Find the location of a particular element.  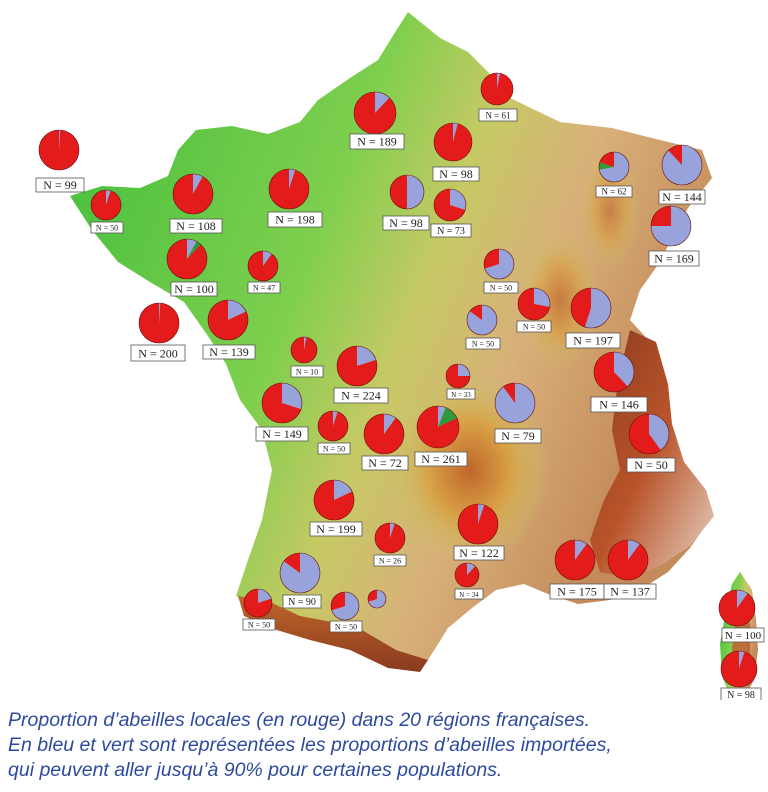

sample-size-label: N = 198 is located at coordinates (294, 220).